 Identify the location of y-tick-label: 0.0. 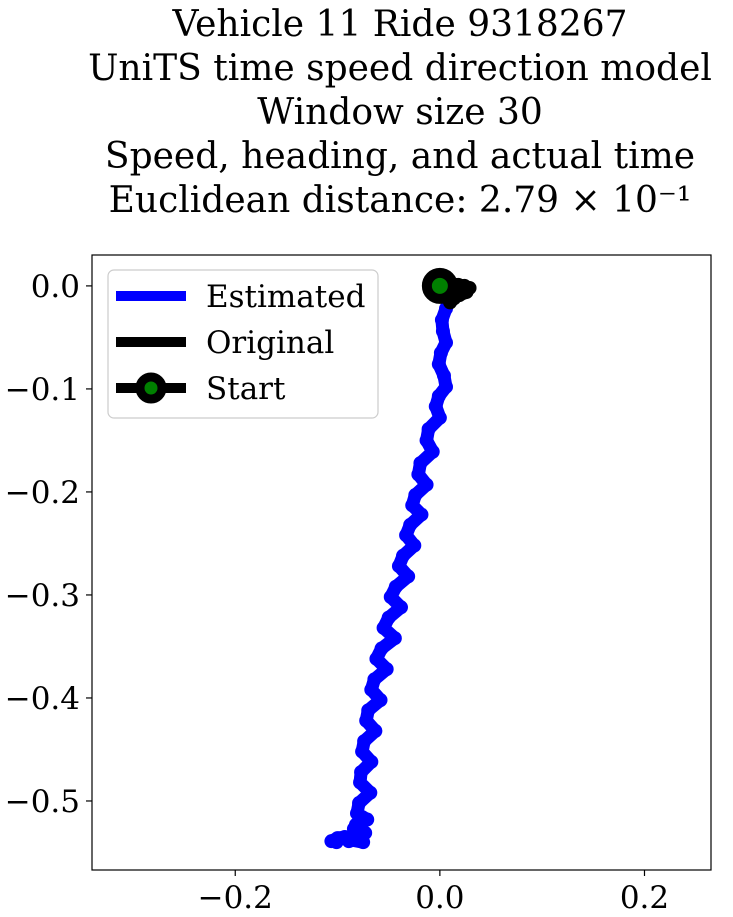
(55, 287).